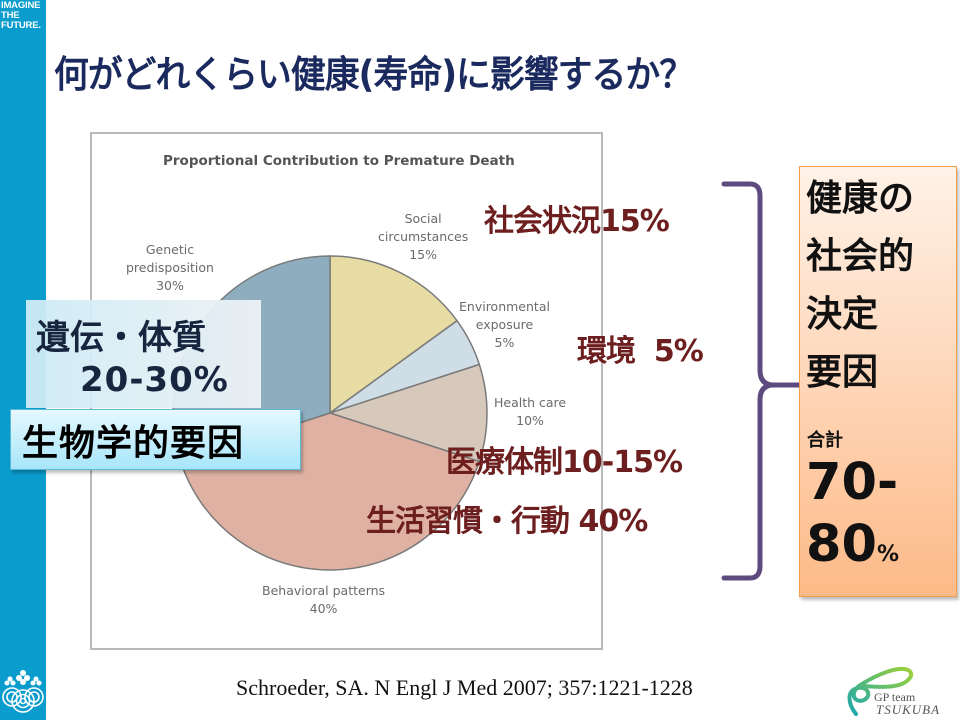 The height and width of the screenshot is (720, 960). I want to click on genetic-percent: 20-30%, so click(154, 380).